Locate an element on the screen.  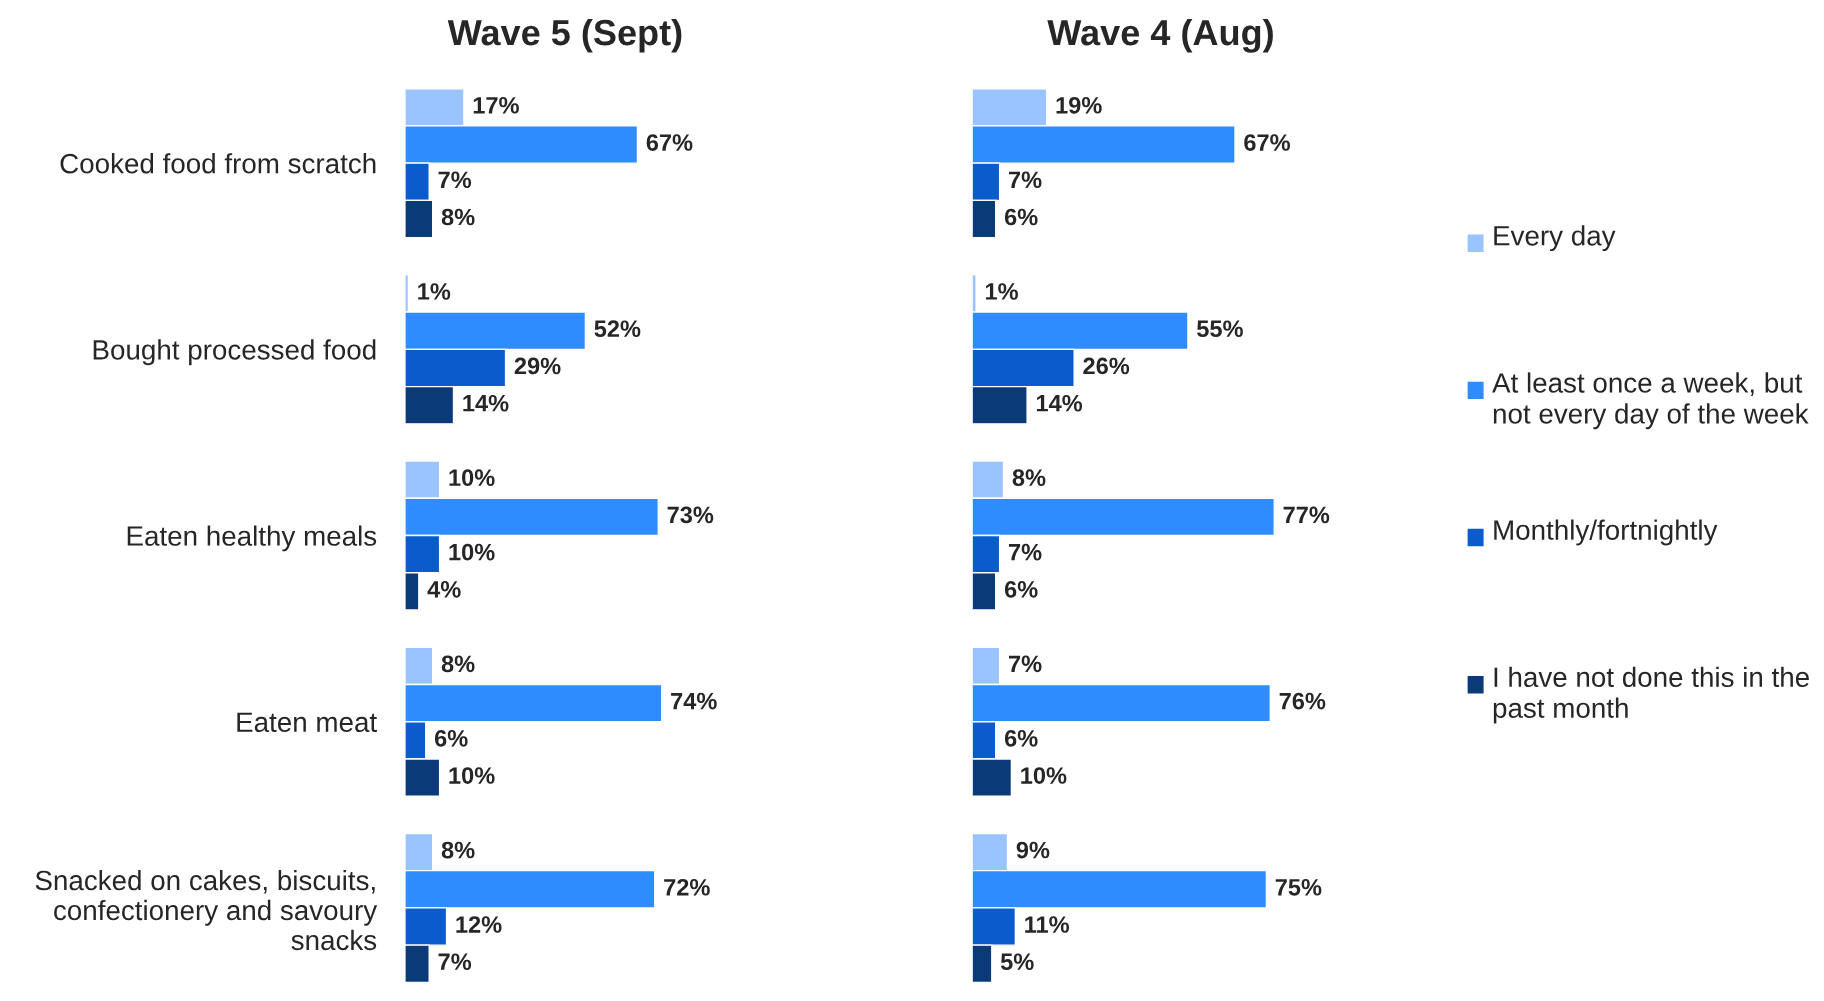
legend-label: Monthly/fortnightly is located at coordinates (1606, 532).